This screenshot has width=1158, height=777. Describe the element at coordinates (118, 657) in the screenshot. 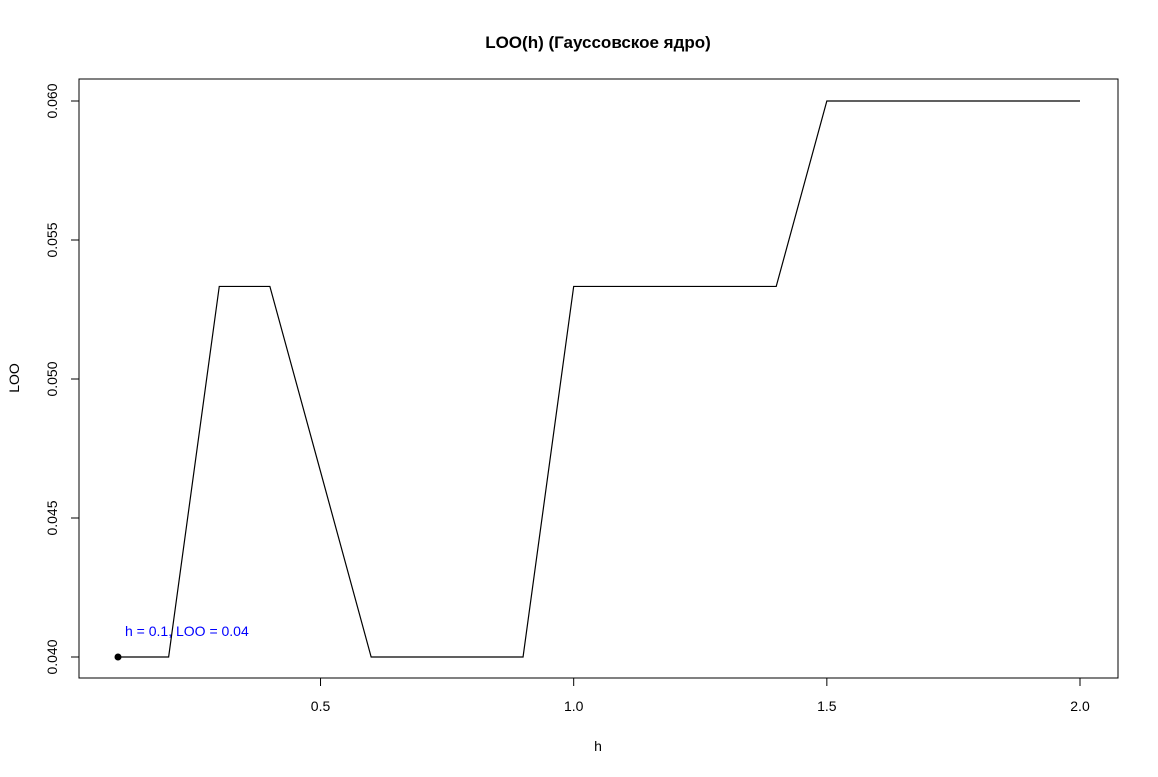

I see `min-loo-point` at that location.